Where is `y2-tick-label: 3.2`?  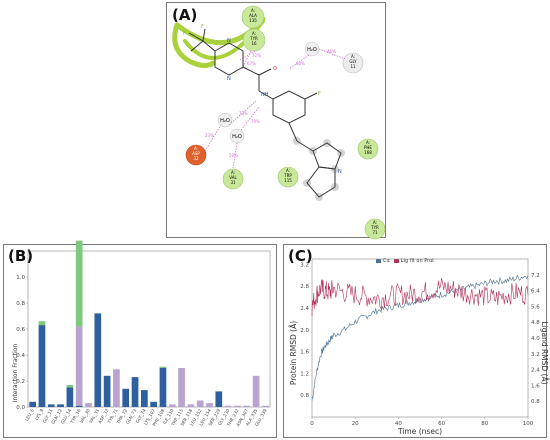
y2-tick-label: 3.2 is located at coordinates (535, 355).